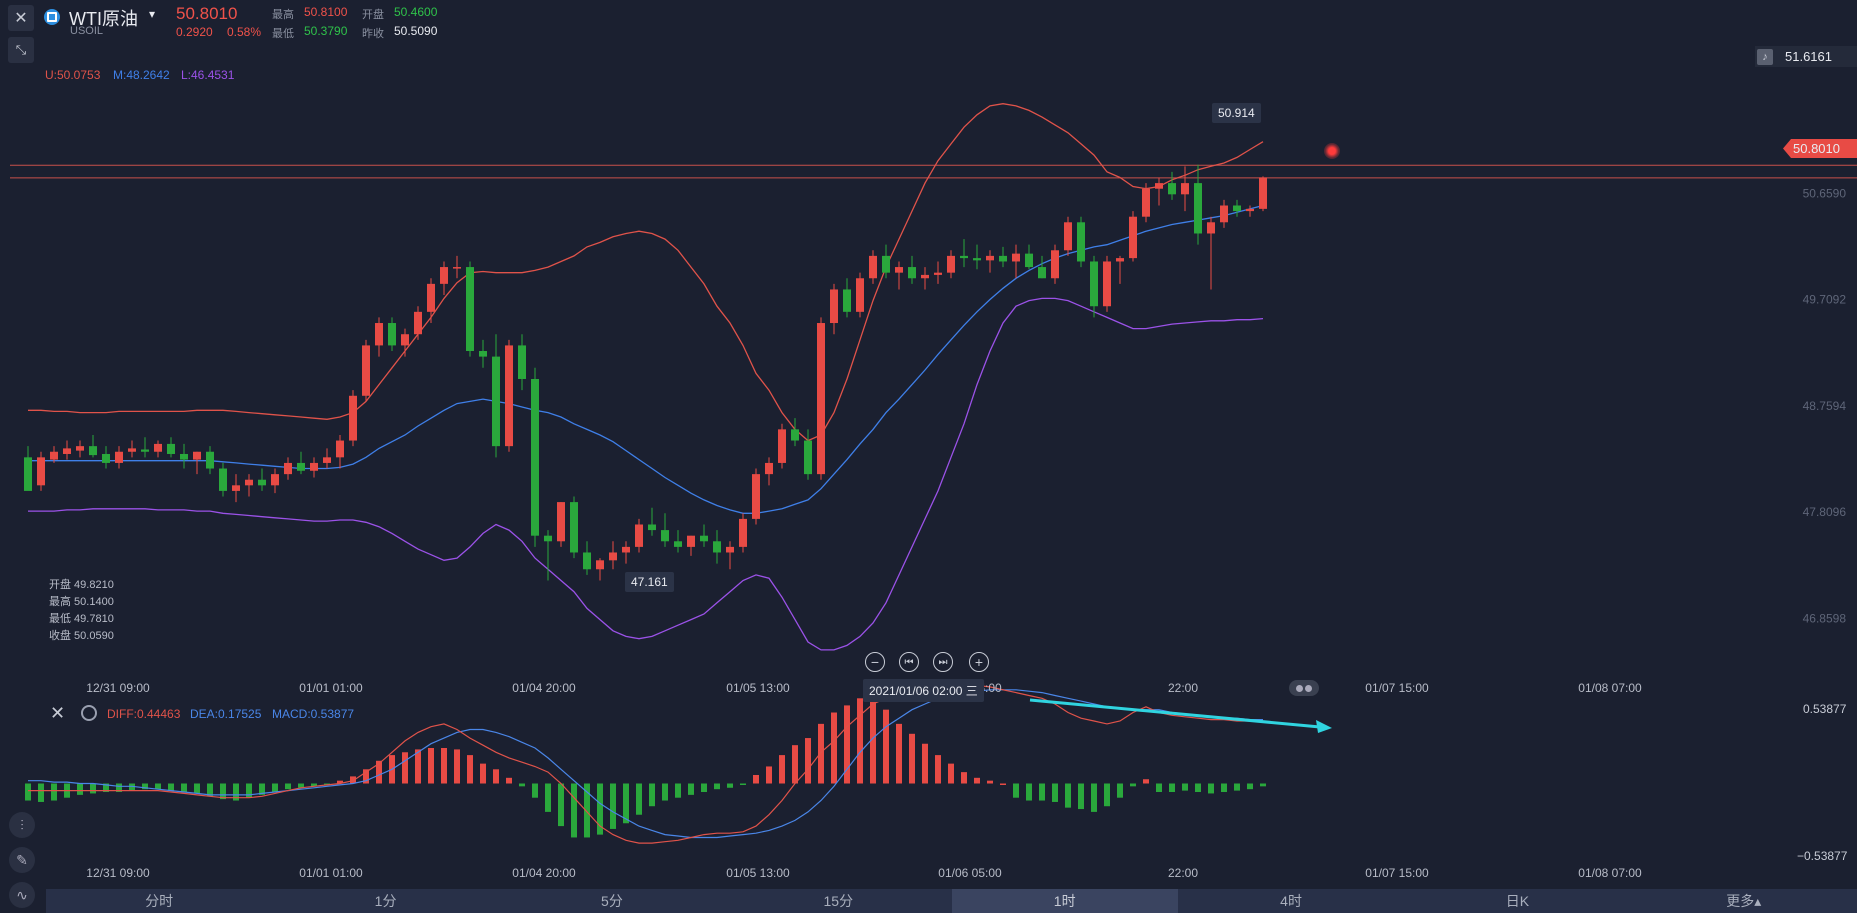 This screenshot has width=1857, height=913. What do you see at coordinates (1236, 113) in the screenshot?
I see `high-price-tag: 50.914` at bounding box center [1236, 113].